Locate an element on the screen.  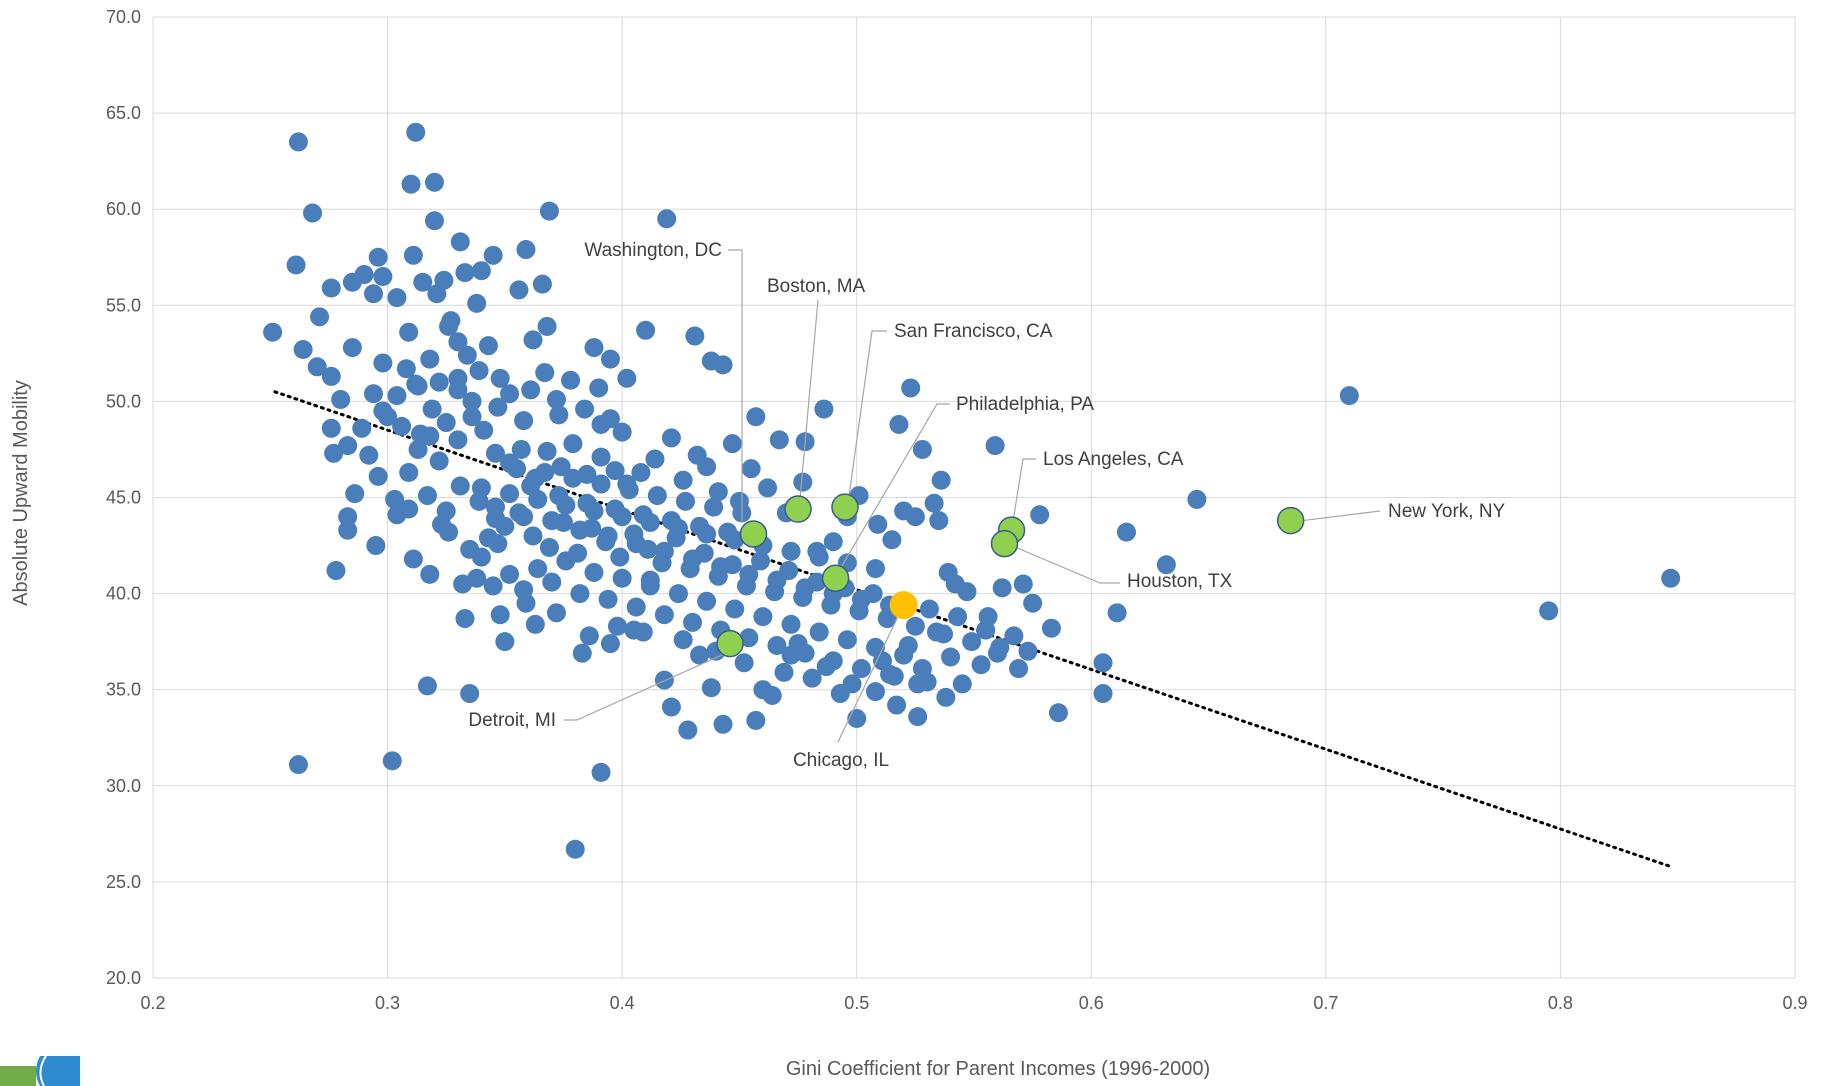
callout-label: Boston, MA is located at coordinates (816, 286).